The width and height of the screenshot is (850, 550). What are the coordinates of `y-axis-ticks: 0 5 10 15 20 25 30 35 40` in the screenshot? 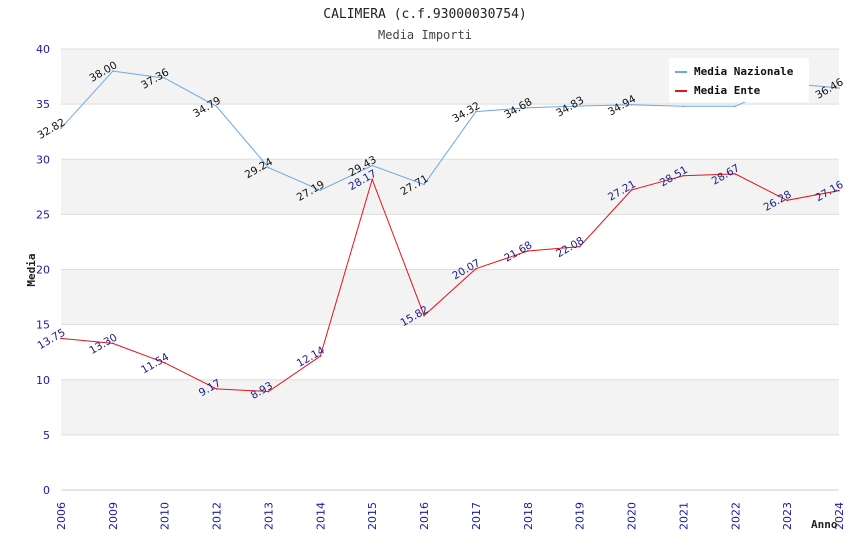 It's located at (43, 270).